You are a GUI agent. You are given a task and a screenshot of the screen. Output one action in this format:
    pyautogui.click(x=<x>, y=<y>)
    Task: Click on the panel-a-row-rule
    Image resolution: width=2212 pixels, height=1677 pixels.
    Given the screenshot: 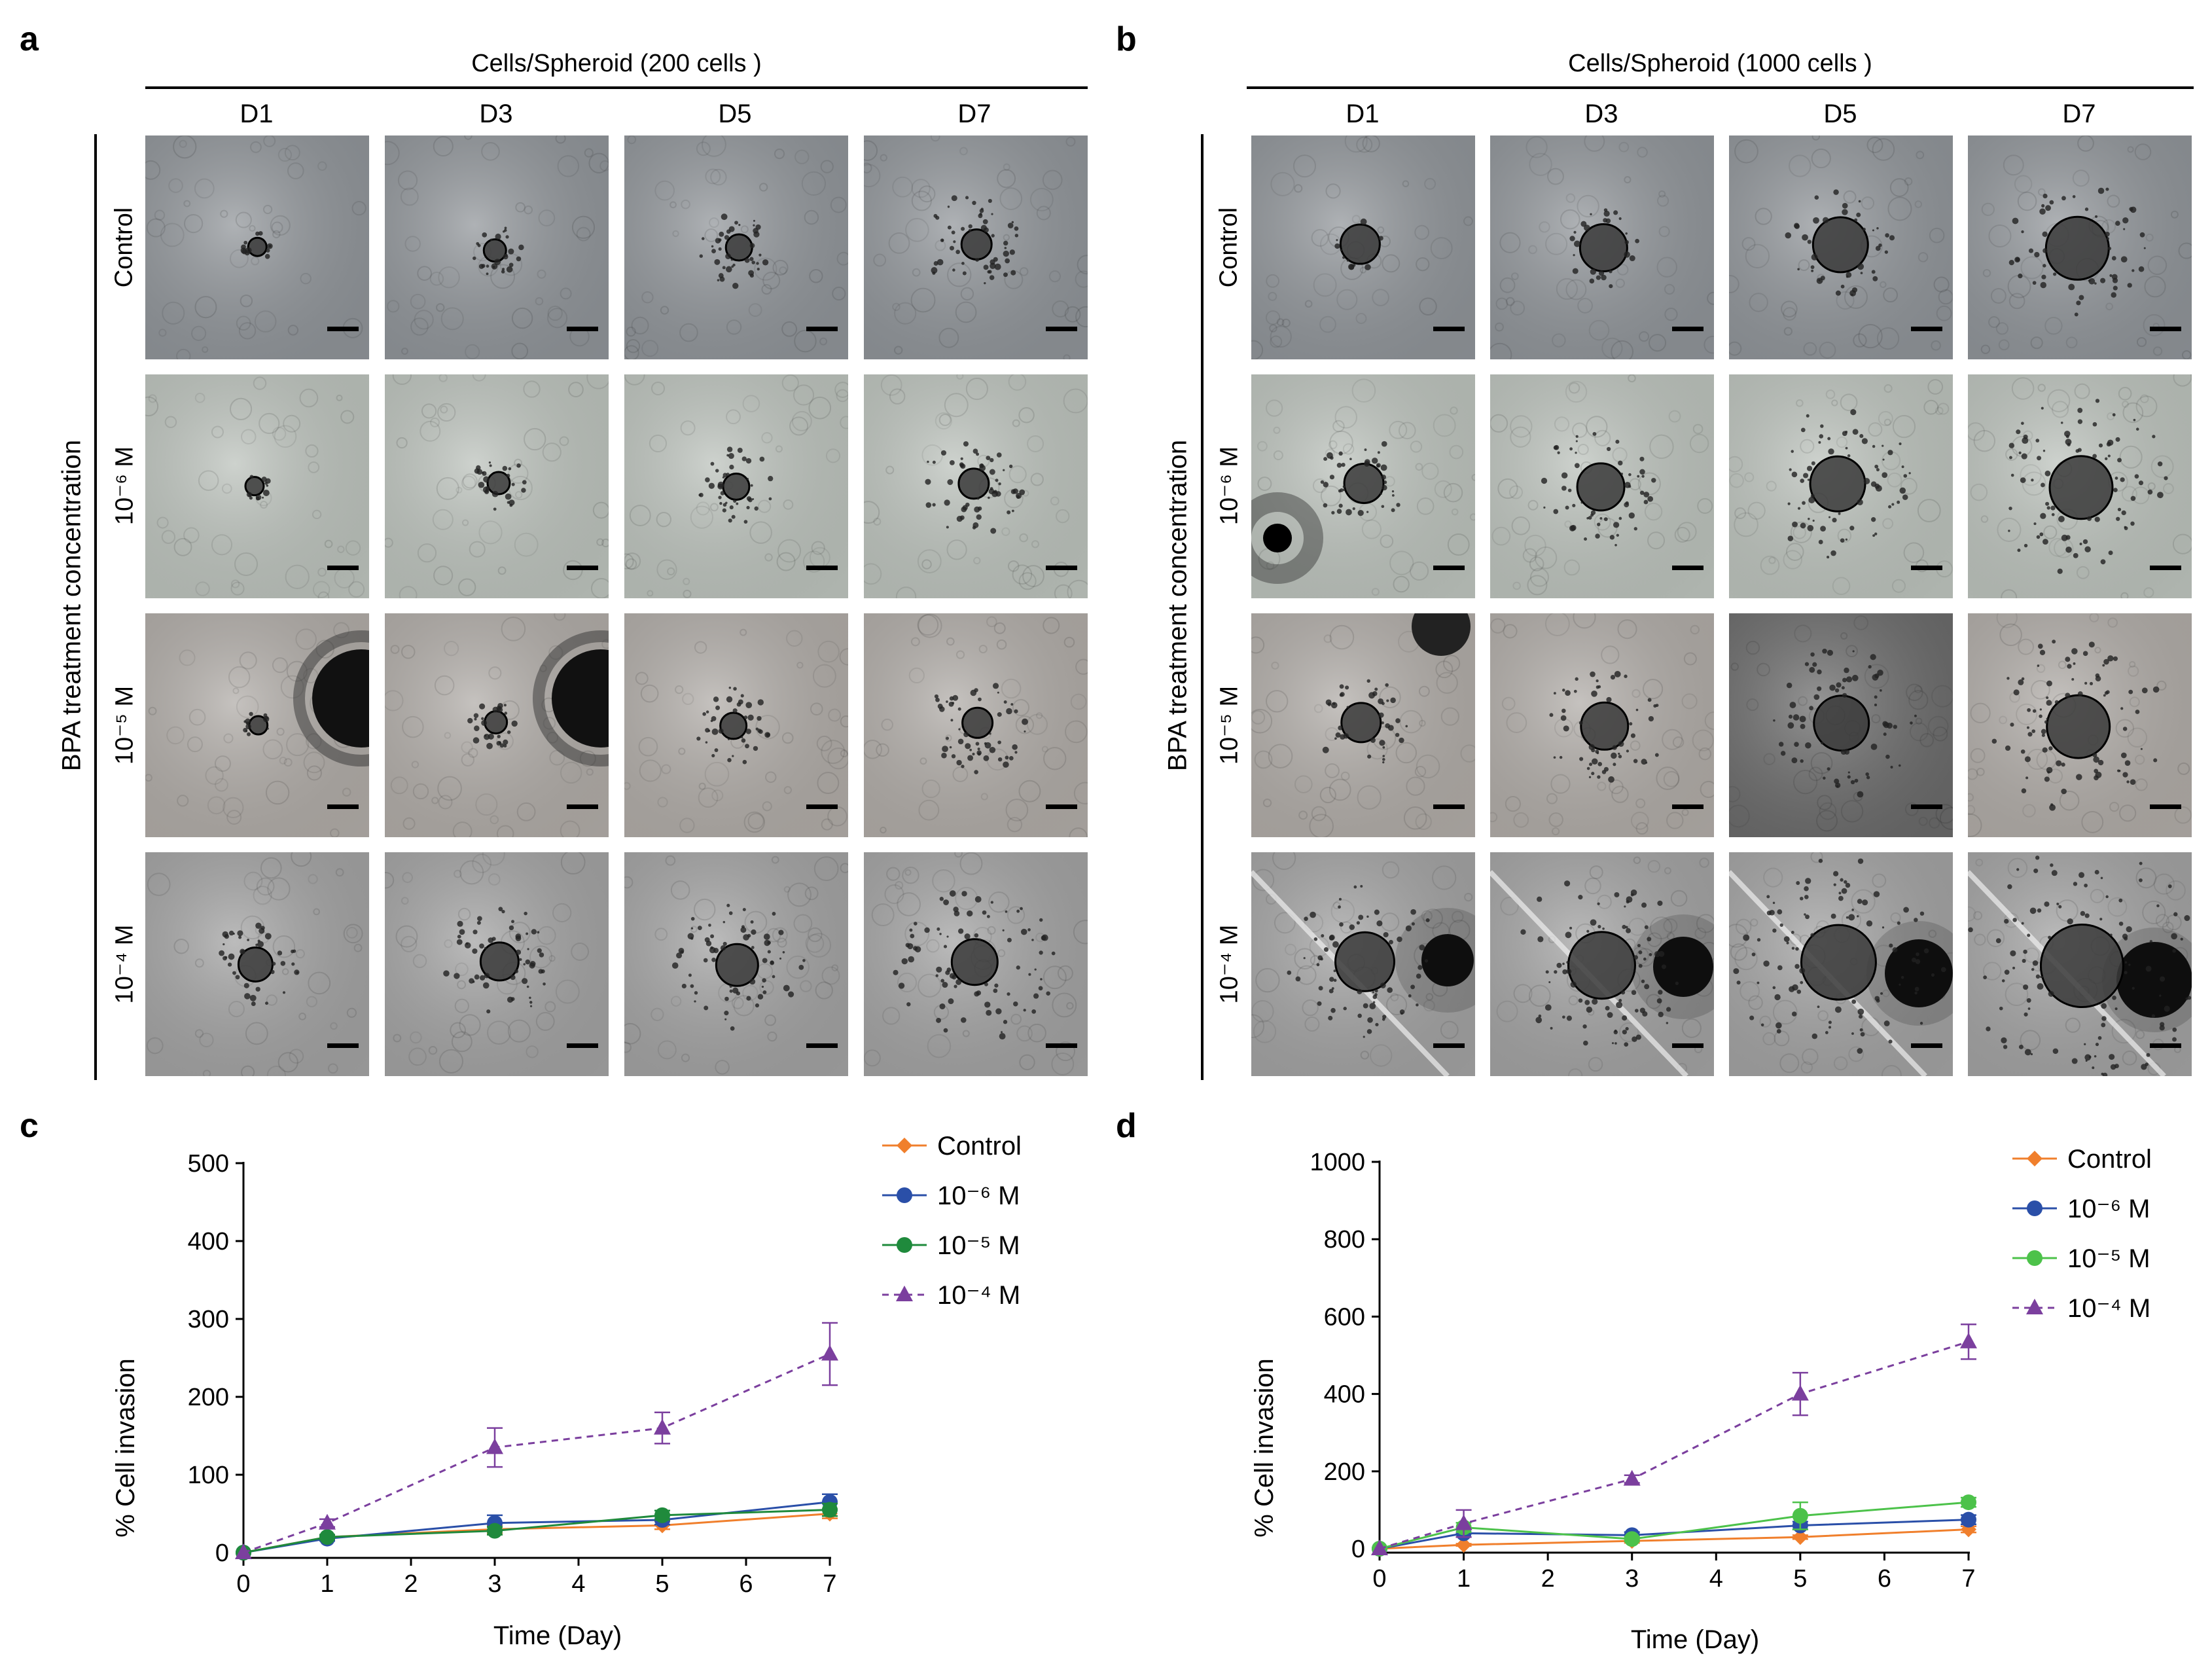 What is the action you would take?
    pyautogui.click(x=96, y=607)
    